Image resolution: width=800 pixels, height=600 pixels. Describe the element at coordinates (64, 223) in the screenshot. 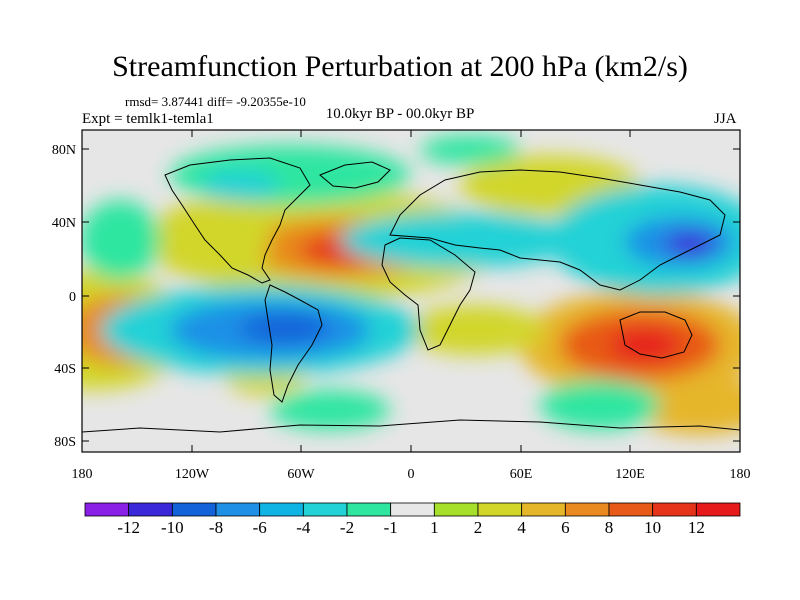

I see `lat-tick-label: 40N` at that location.